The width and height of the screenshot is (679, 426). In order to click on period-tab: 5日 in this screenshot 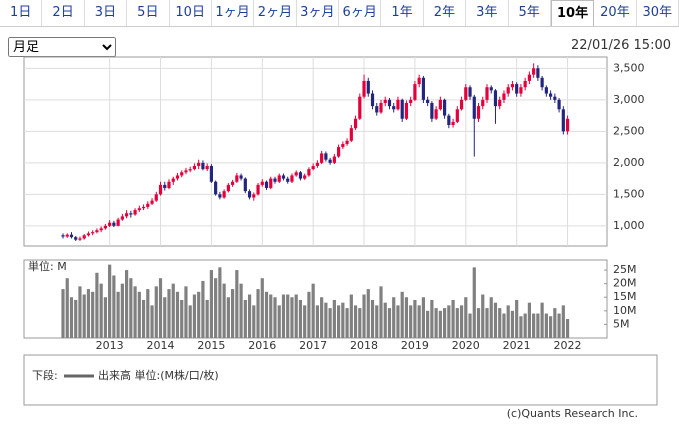, I will do `click(148, 13)`.